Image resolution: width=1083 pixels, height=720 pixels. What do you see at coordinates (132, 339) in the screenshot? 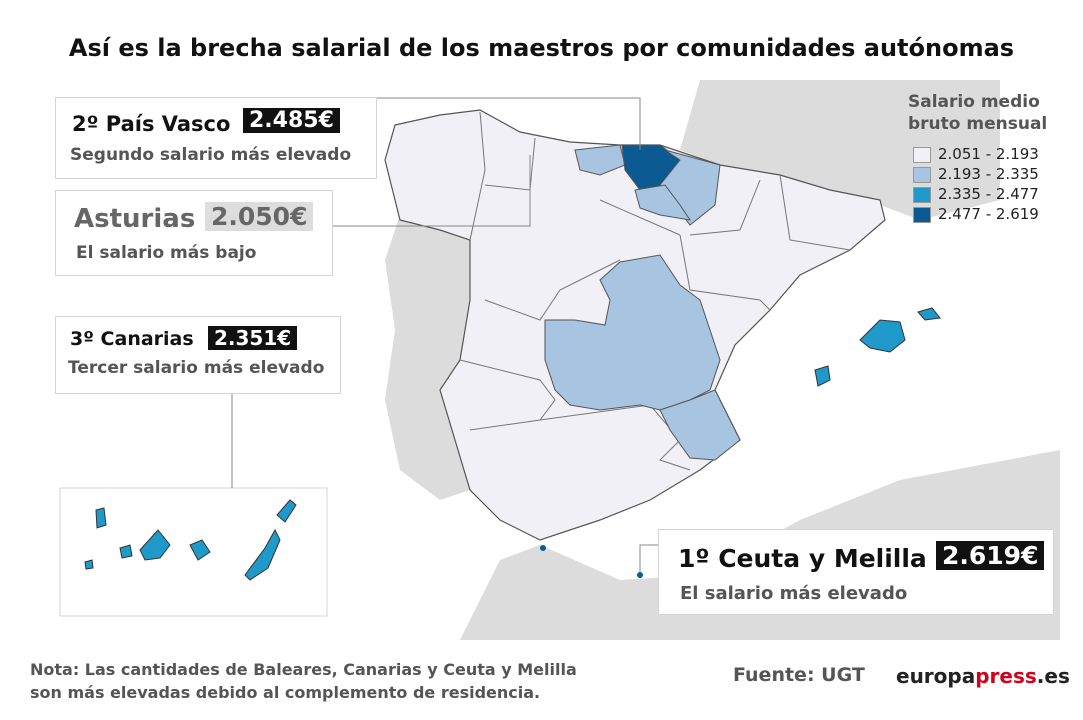
I see `callout-label: 3º Canarias` at bounding box center [132, 339].